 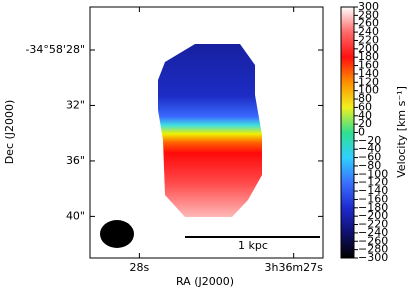 I want to click on y-tick-label: -34°58'28", so click(x=55, y=49).